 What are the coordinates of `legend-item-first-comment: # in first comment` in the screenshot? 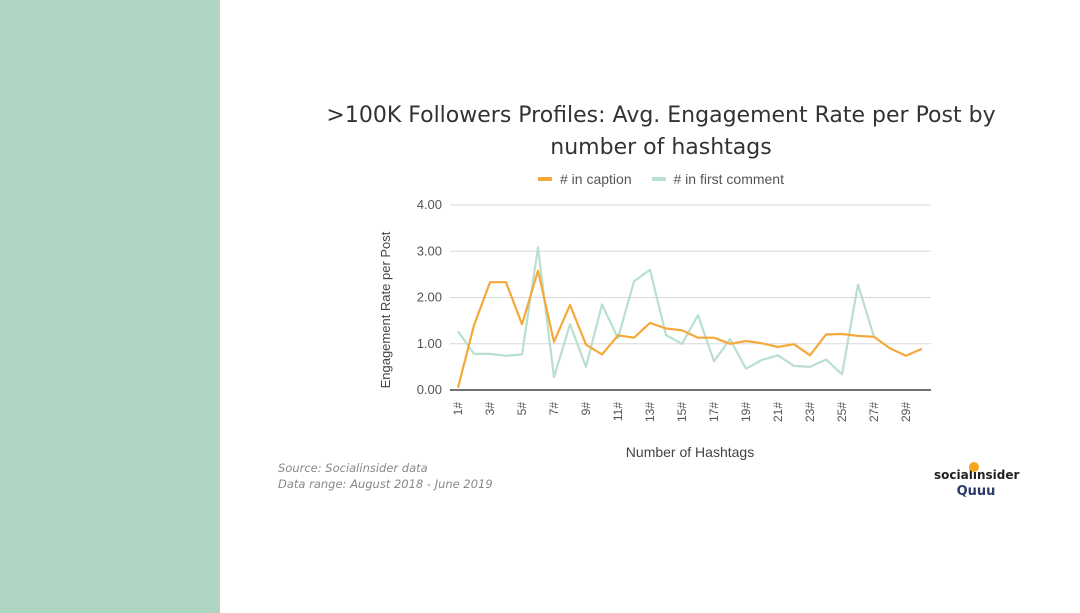 It's located at (717, 179).